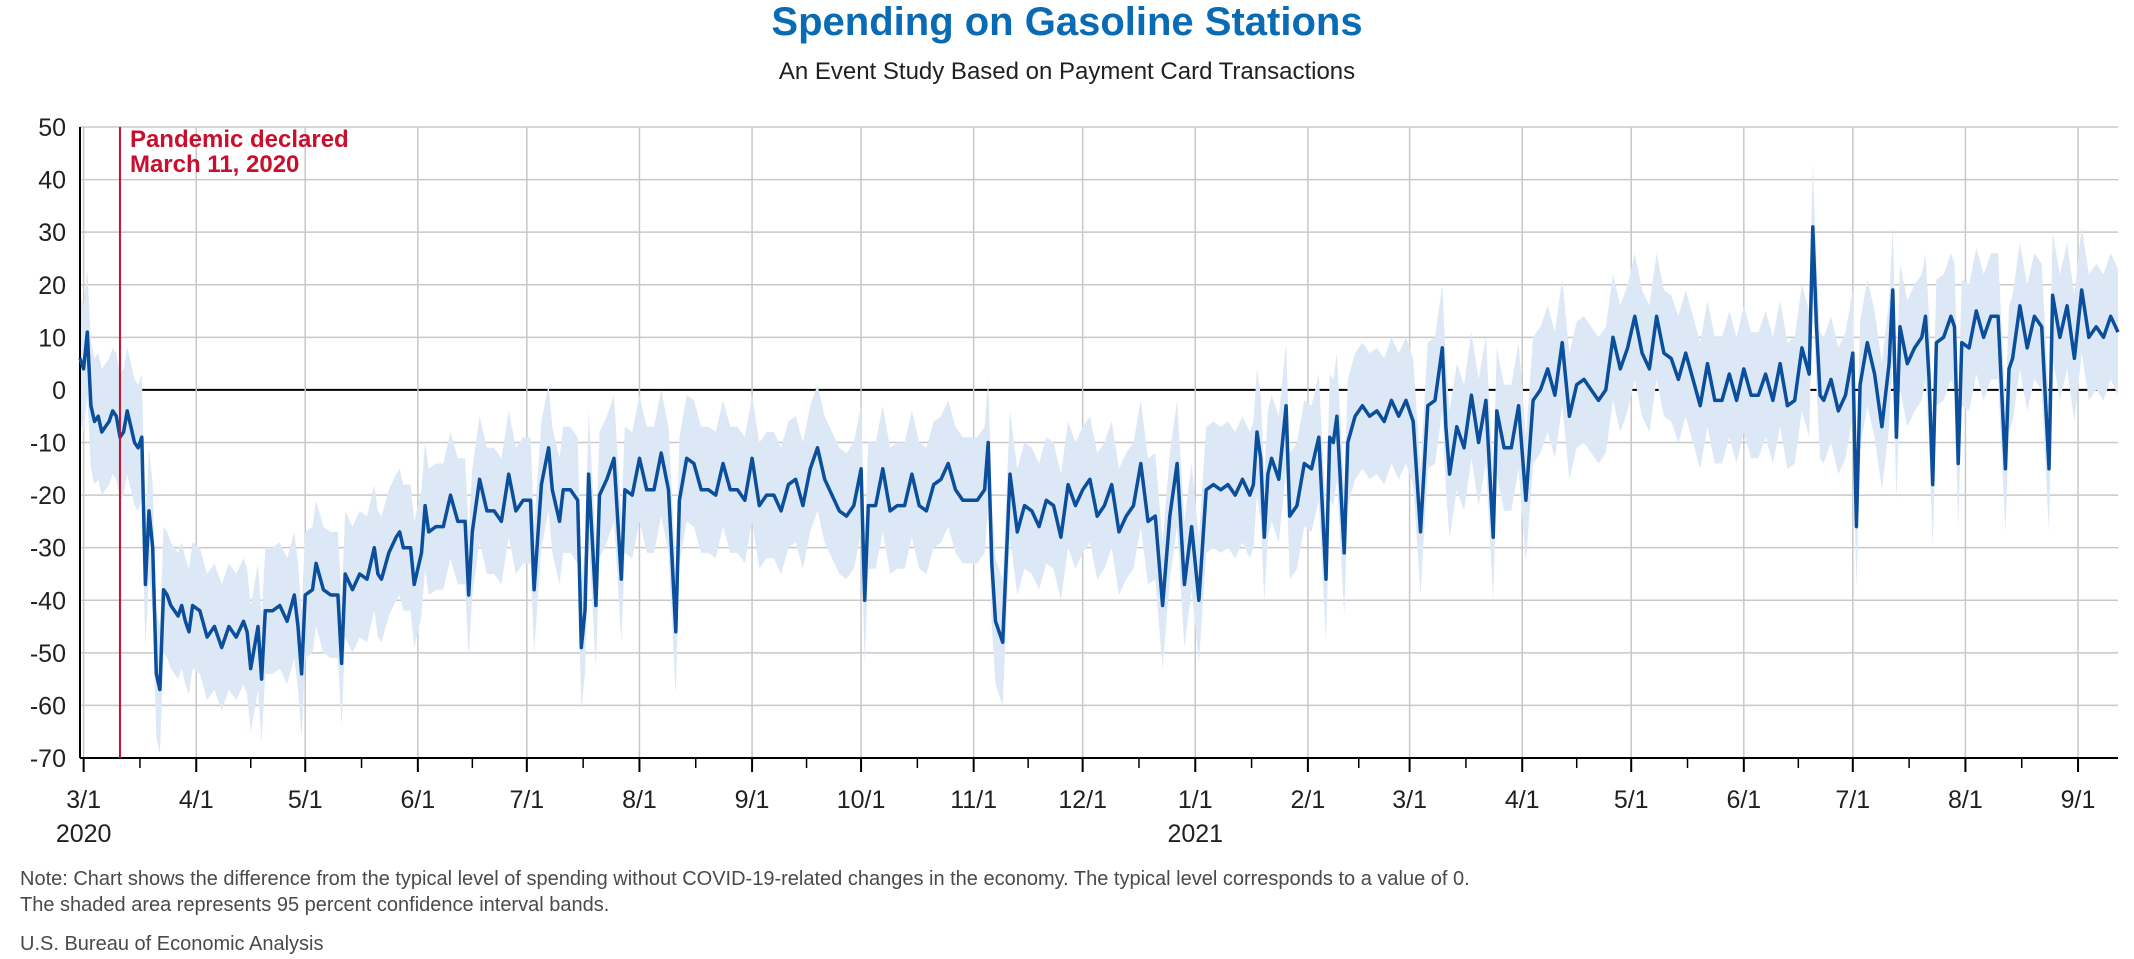 Image resolution: width=2134 pixels, height=959 pixels. I want to click on x-tick-label: 1/1, so click(1195, 800).